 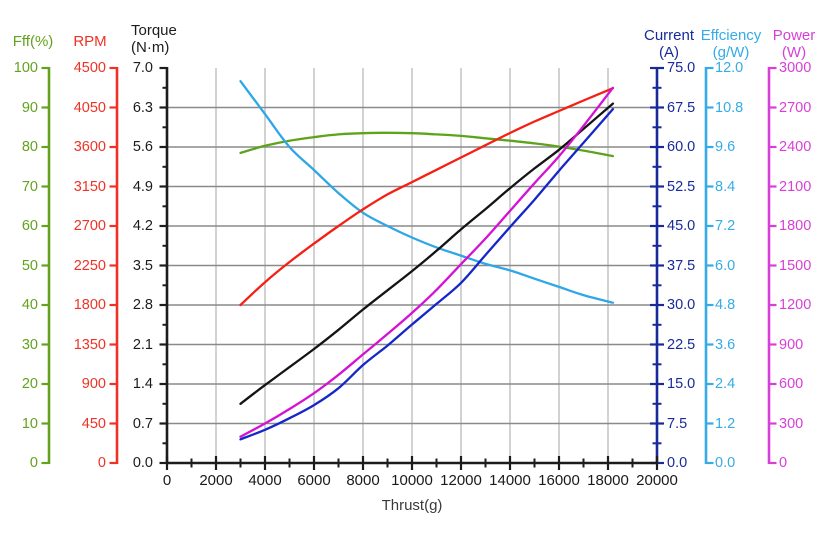 What do you see at coordinates (725, 305) in the screenshot?
I see `axis-efficiency-tick-label: 4.8` at bounding box center [725, 305].